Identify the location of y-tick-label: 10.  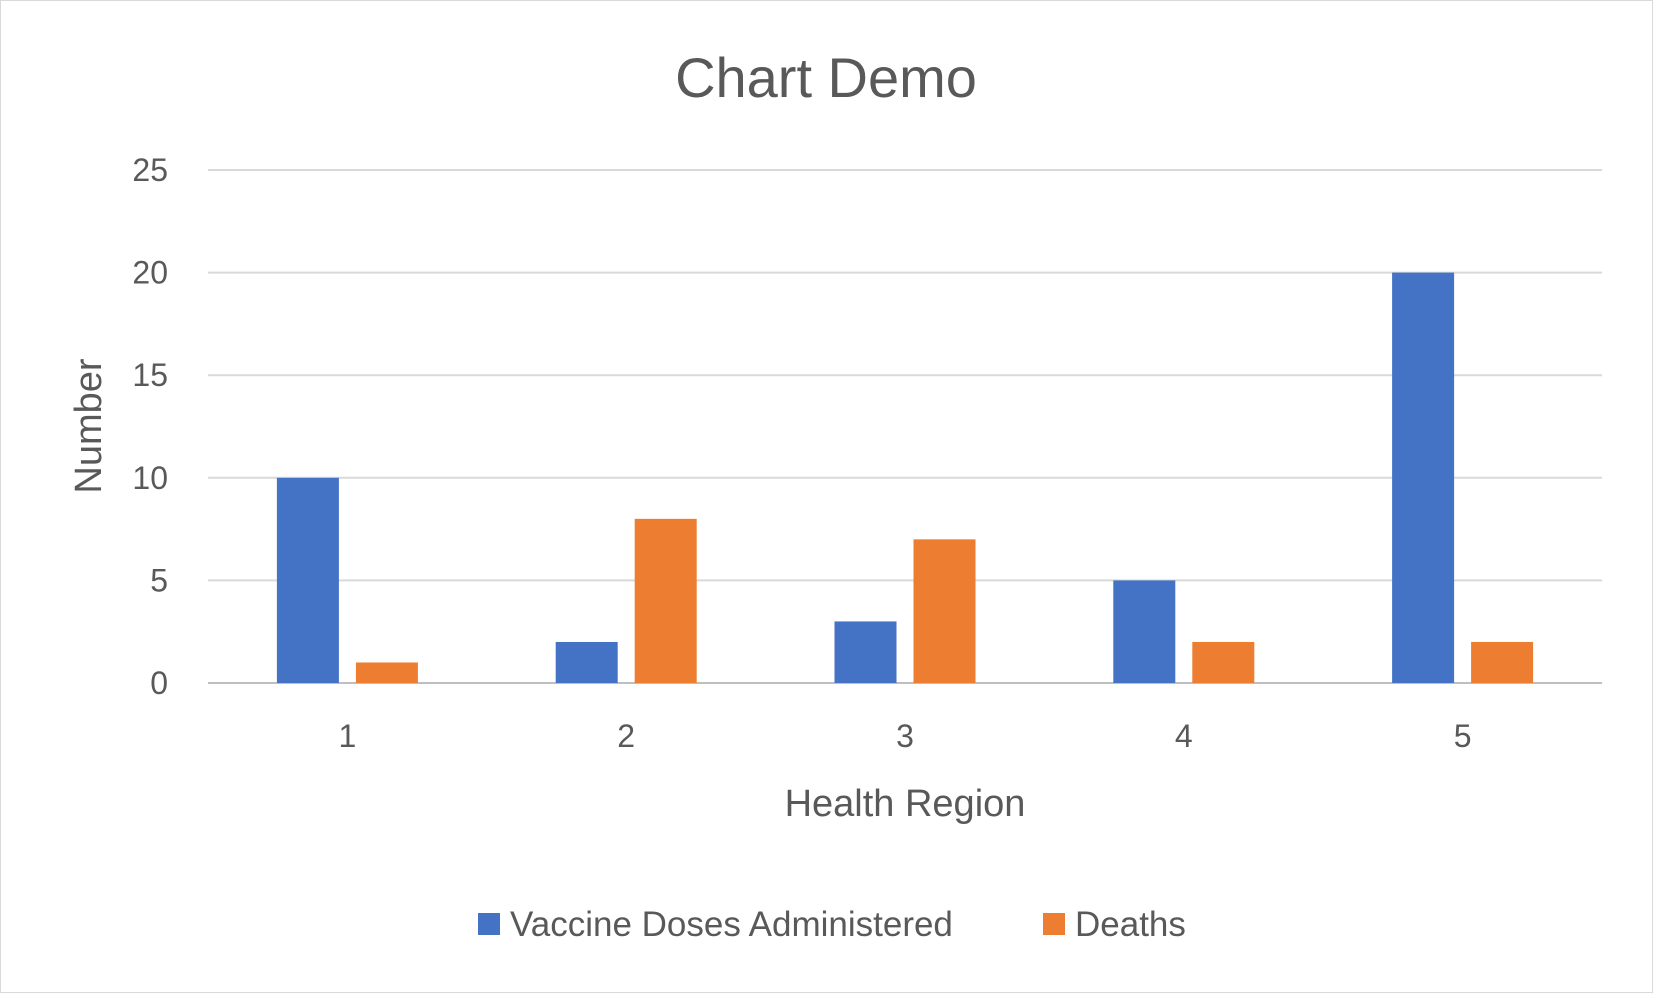
(150, 478).